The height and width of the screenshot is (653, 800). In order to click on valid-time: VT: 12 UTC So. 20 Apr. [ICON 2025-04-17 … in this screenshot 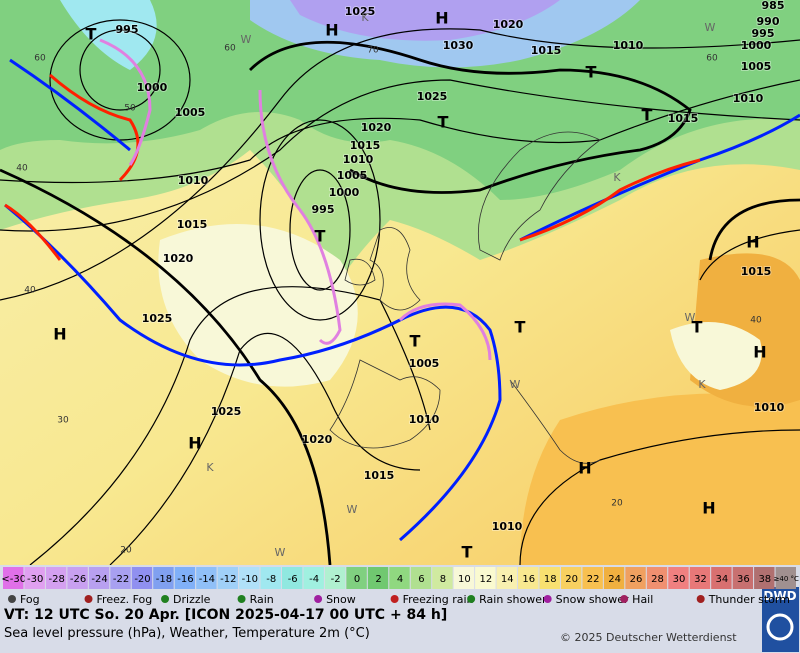, I will do `click(225, 615)`.